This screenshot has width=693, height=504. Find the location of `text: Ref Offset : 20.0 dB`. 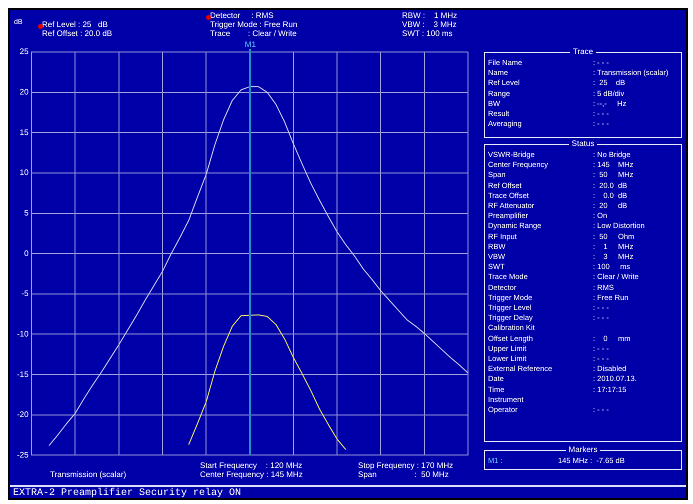

text: Ref Offset : 20.0 dB is located at coordinates (77, 33).